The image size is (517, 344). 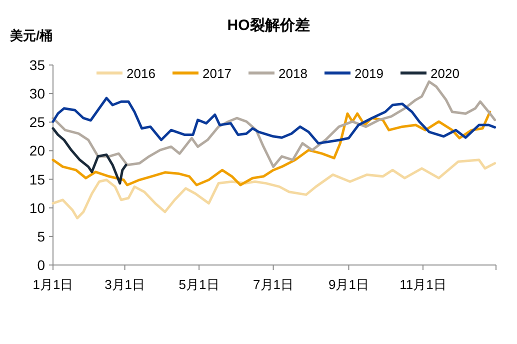 What do you see at coordinates (37, 179) in the screenshot?
I see `y-tick-label: 15` at bounding box center [37, 179].